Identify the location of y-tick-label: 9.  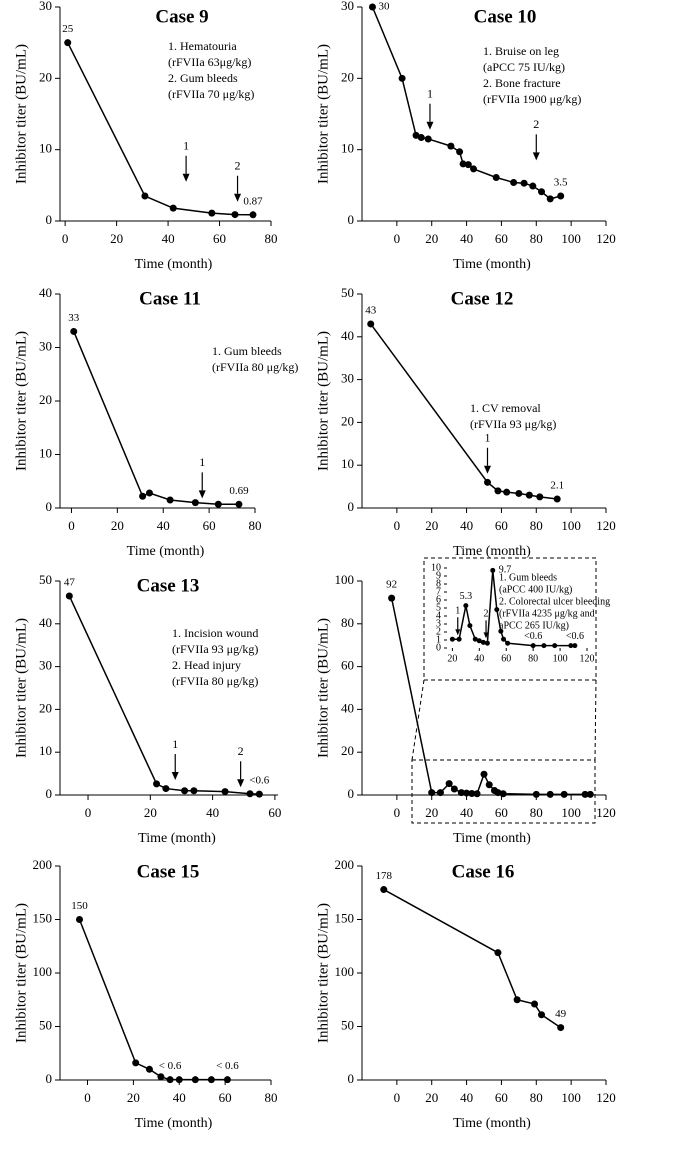
(438, 575).